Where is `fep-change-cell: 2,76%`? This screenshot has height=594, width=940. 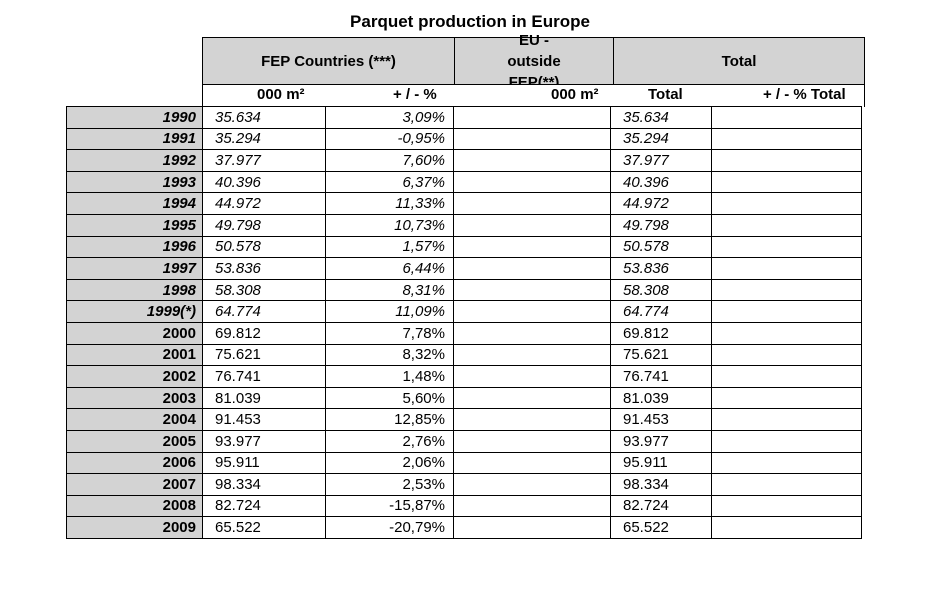
fep-change-cell: 2,76% is located at coordinates (389, 441).